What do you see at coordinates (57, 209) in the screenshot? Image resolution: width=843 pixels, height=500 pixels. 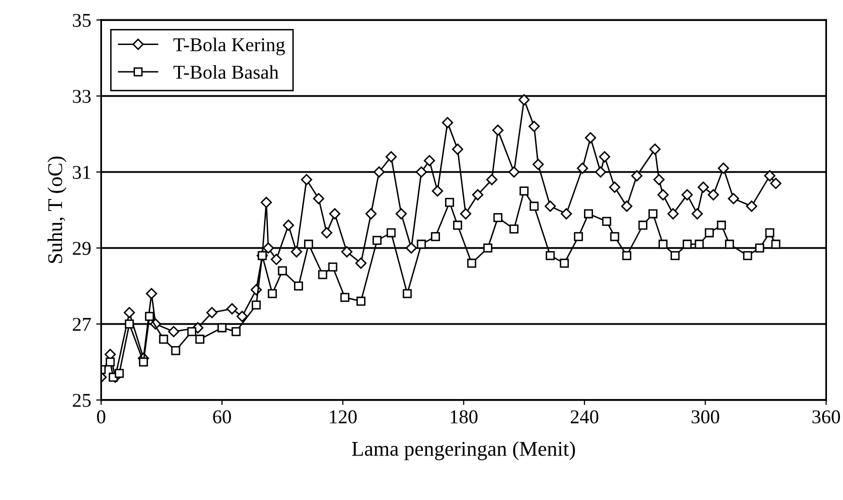 I see `y-axis-title: Suhu, T (oC)` at bounding box center [57, 209].